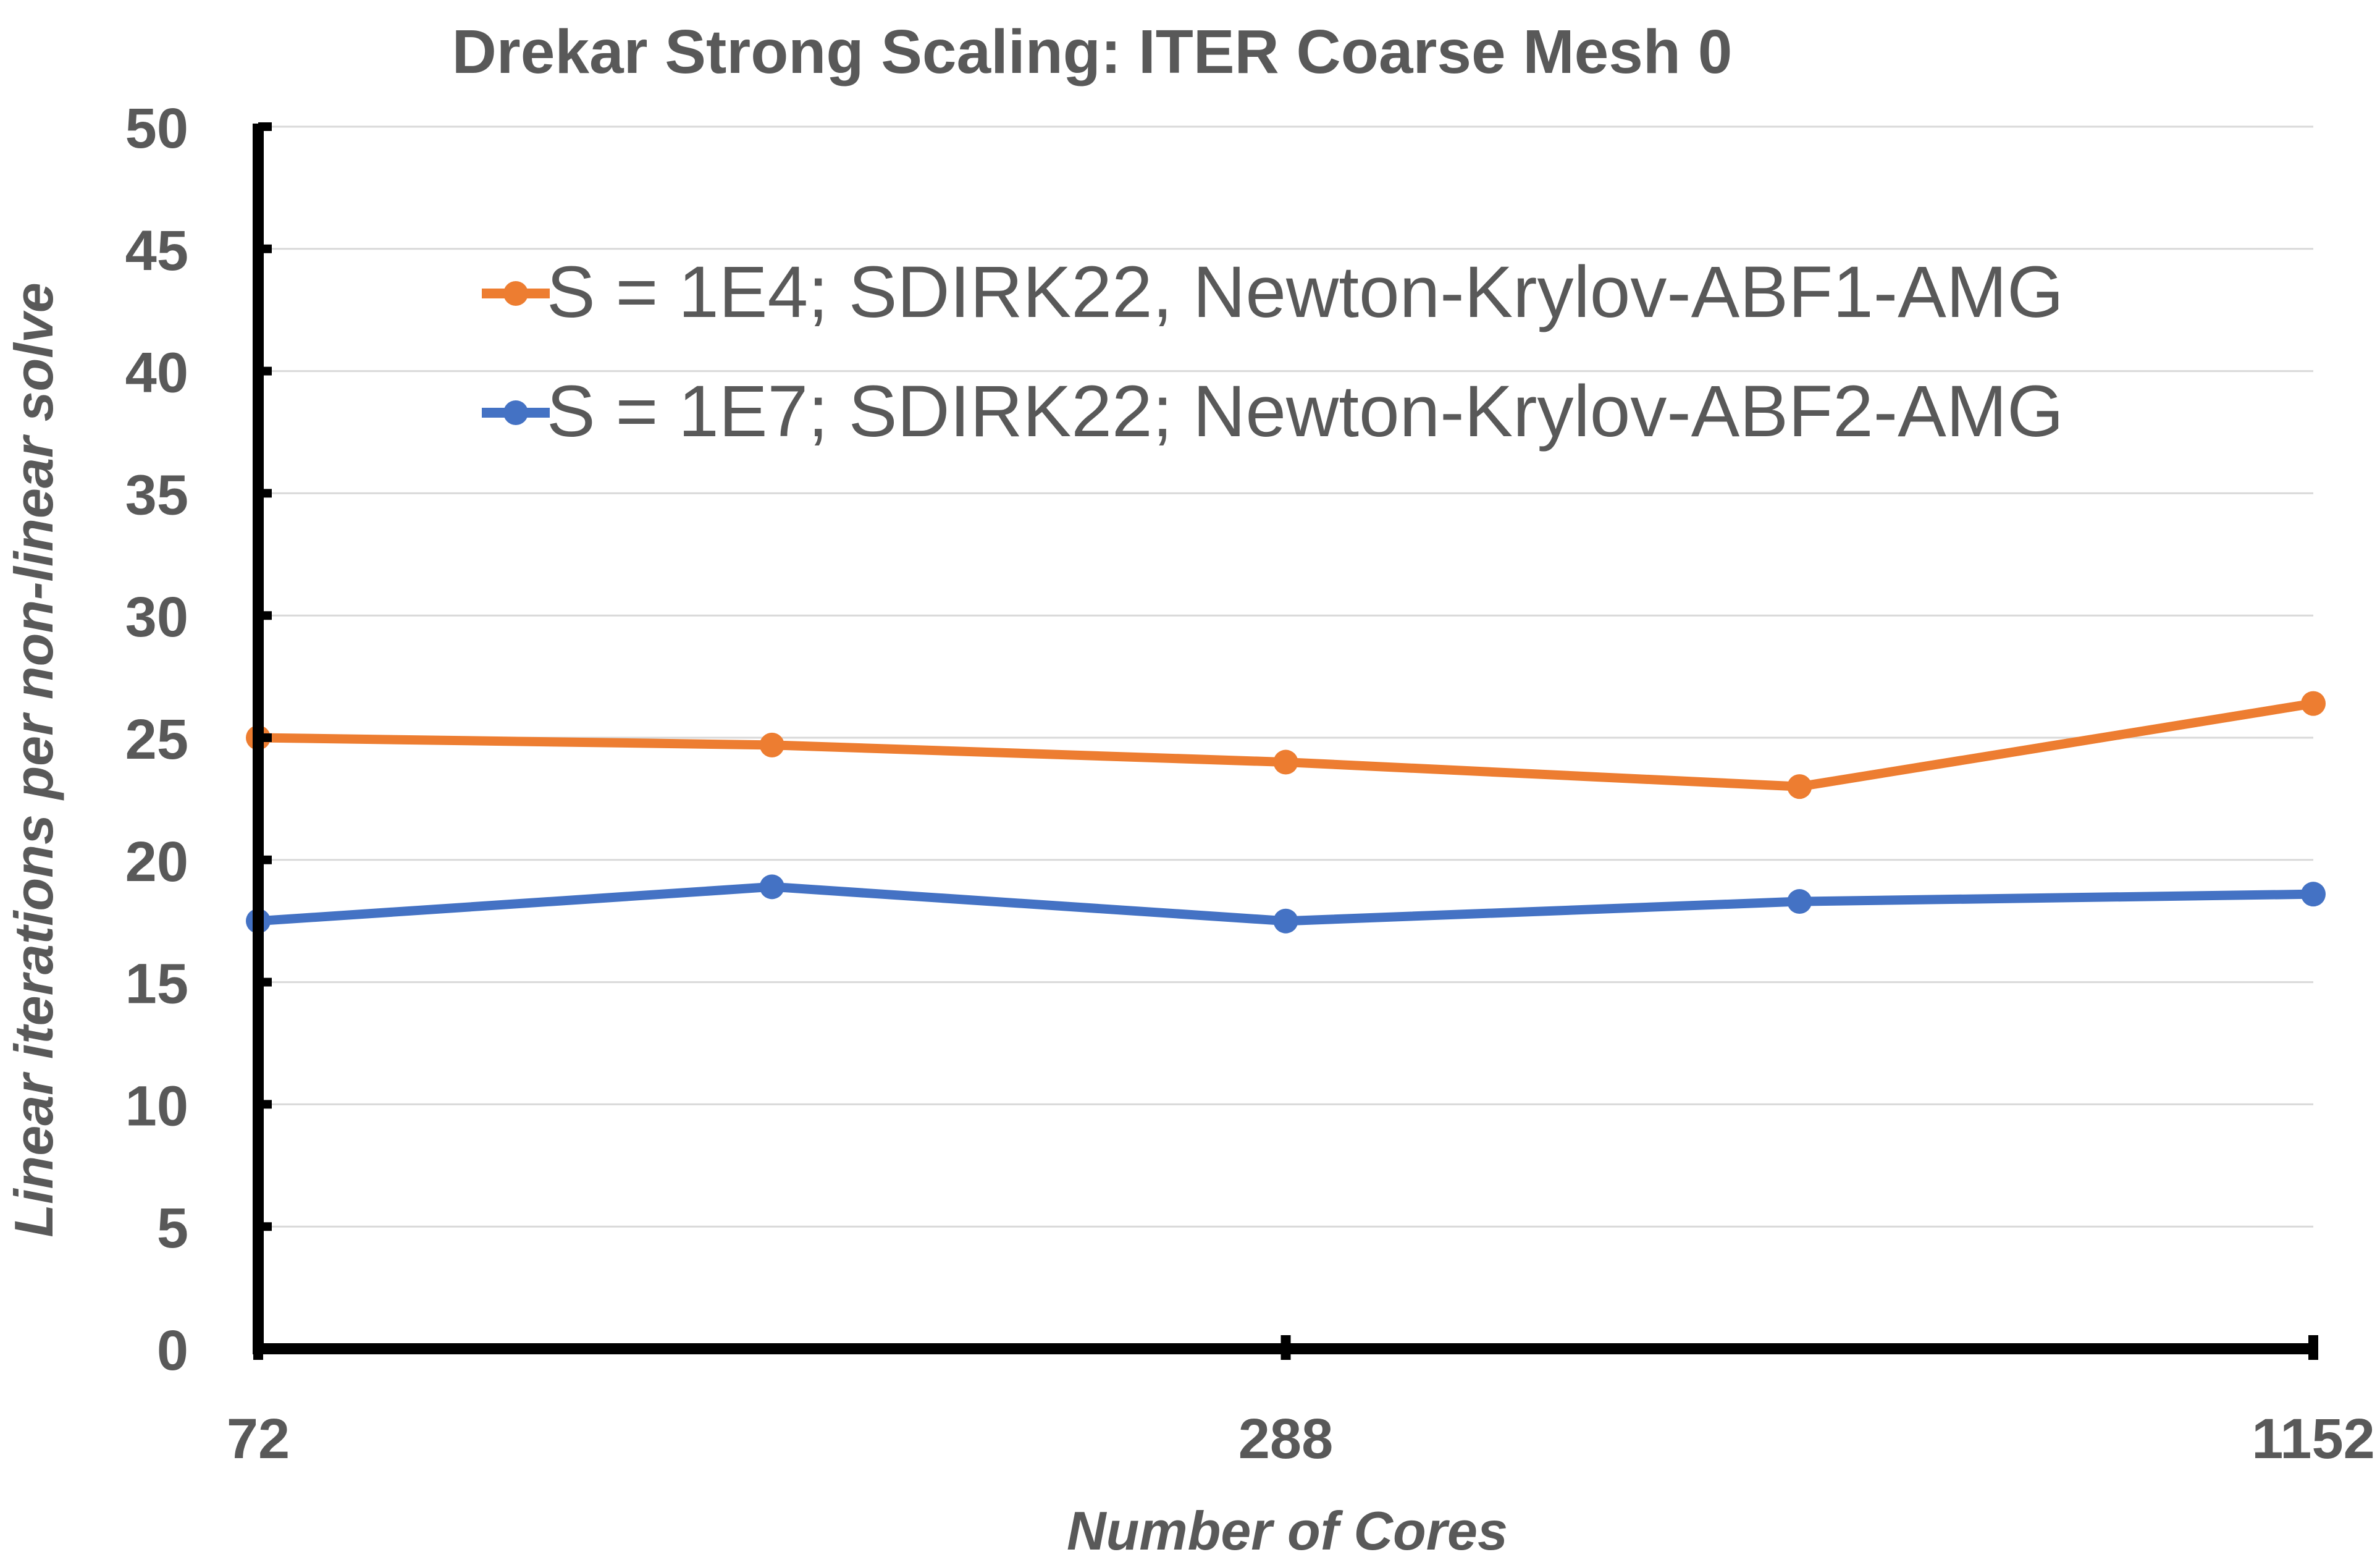  What do you see at coordinates (172, 1351) in the screenshot?
I see `y-tick-label: 0` at bounding box center [172, 1351].